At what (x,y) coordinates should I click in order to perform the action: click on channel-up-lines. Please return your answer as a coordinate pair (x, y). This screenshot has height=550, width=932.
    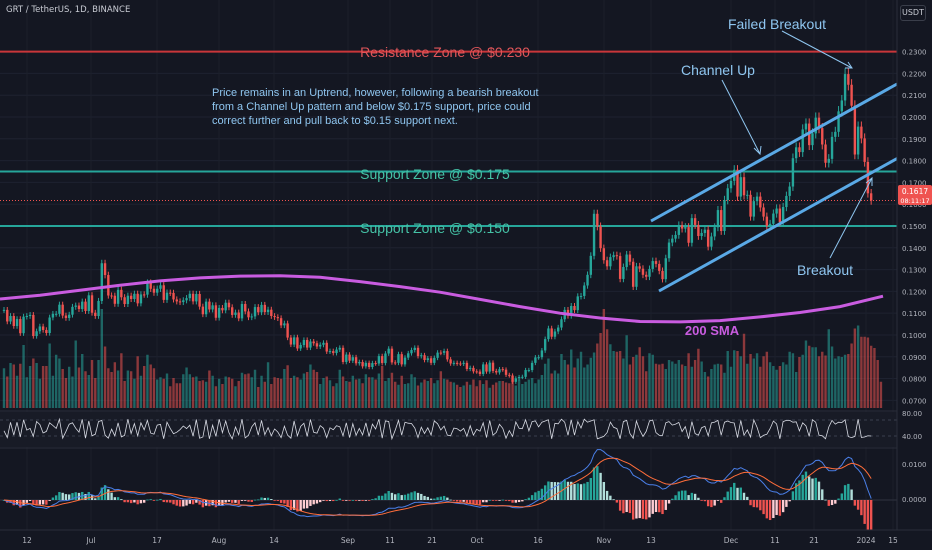
    Looking at the image, I should click on (774, 187).